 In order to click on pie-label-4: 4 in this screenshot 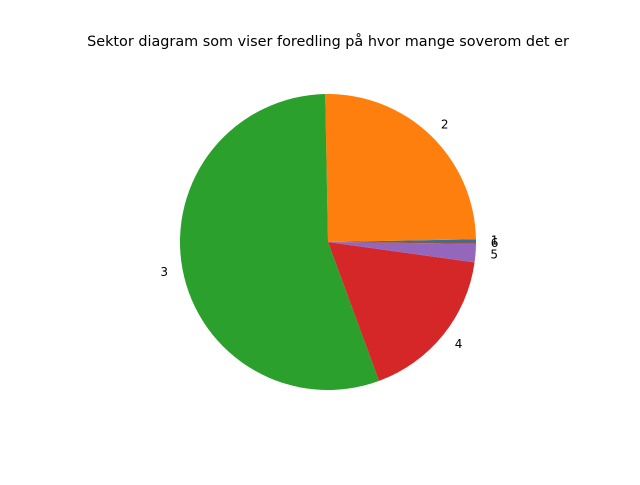, I will do `click(459, 344)`.